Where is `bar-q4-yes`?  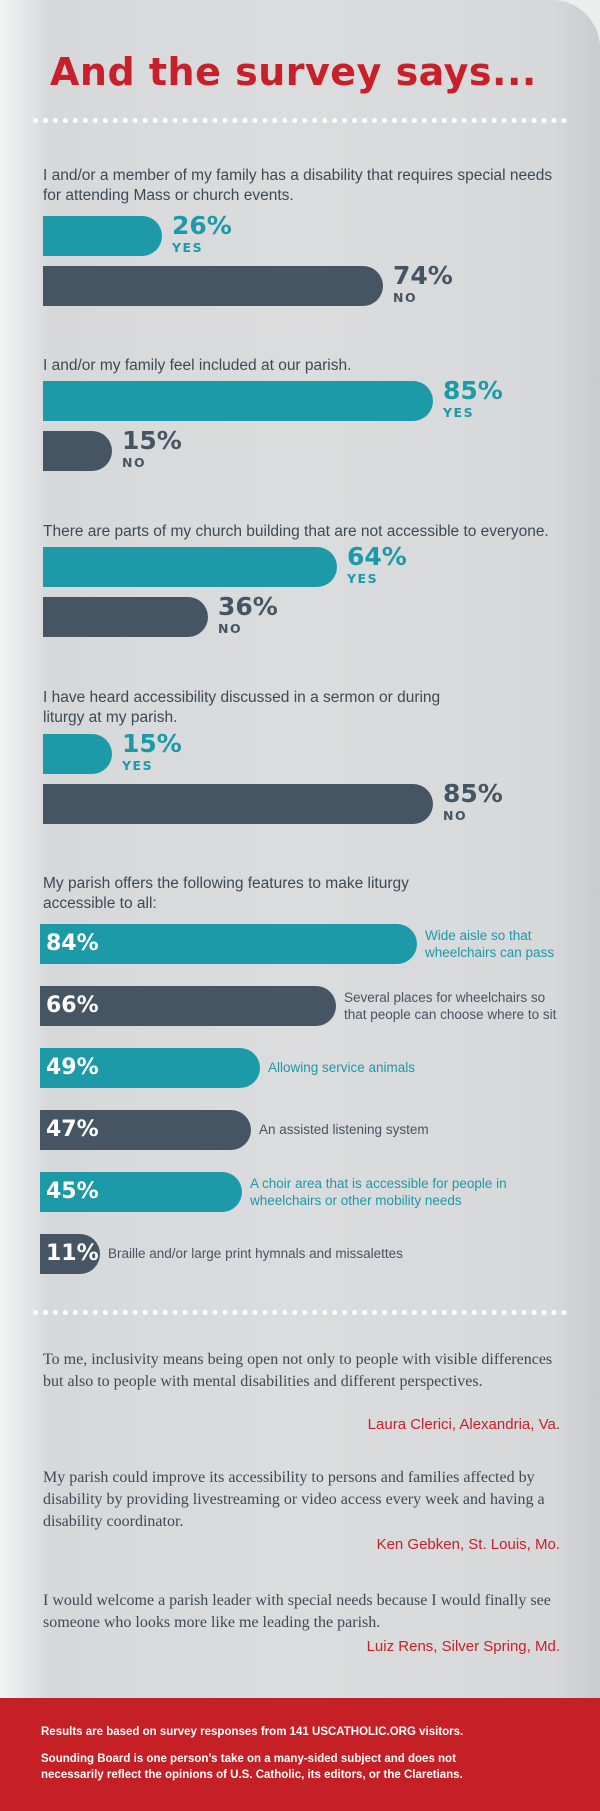
bar-q4-yes is located at coordinates (77, 754).